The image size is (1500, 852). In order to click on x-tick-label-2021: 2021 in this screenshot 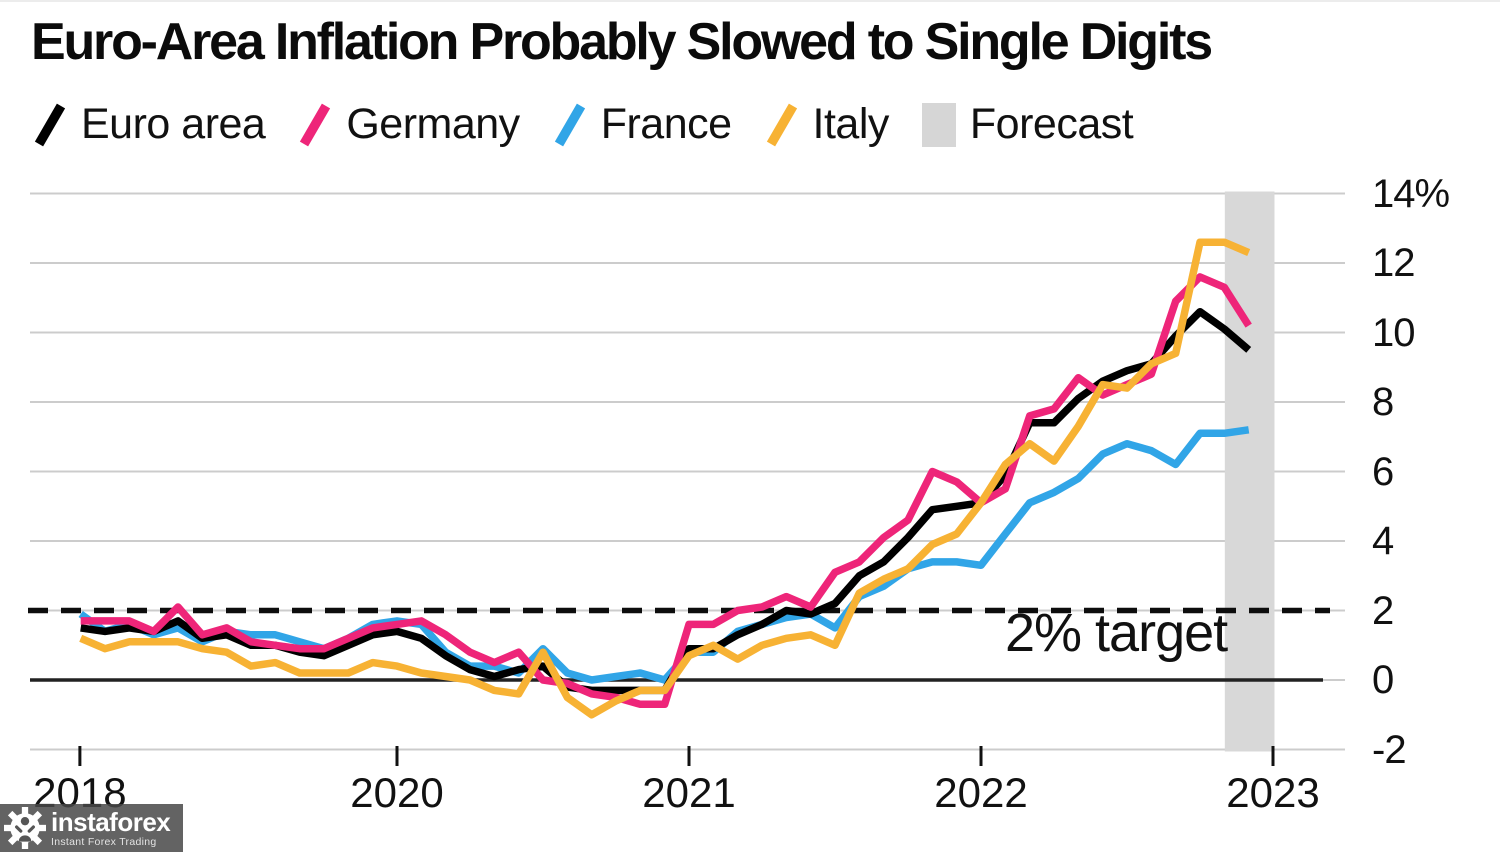, I will do `click(689, 792)`.